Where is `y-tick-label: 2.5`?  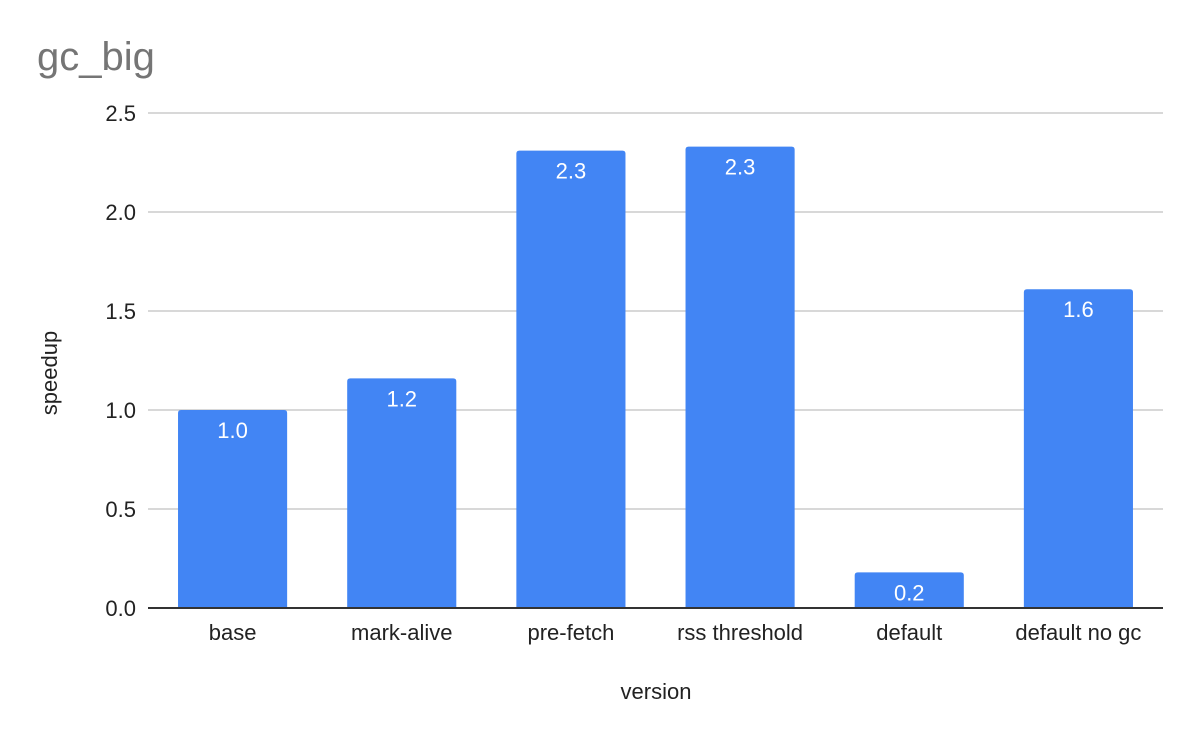 y-tick-label: 2.5 is located at coordinates (120, 113).